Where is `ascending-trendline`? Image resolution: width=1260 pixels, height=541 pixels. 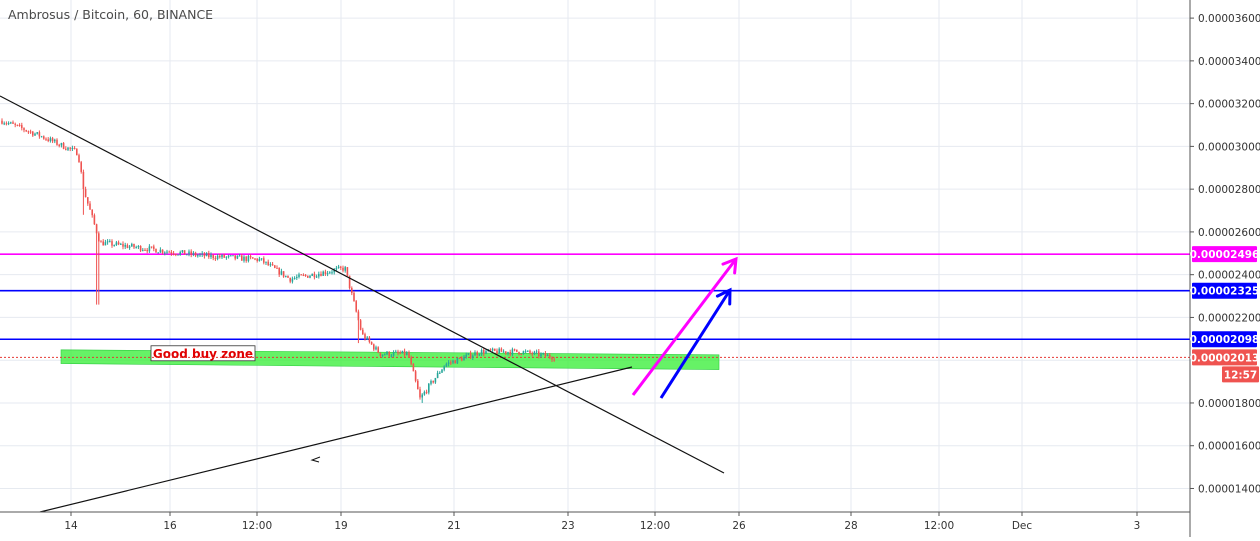 ascending-trendline is located at coordinates (336, 439).